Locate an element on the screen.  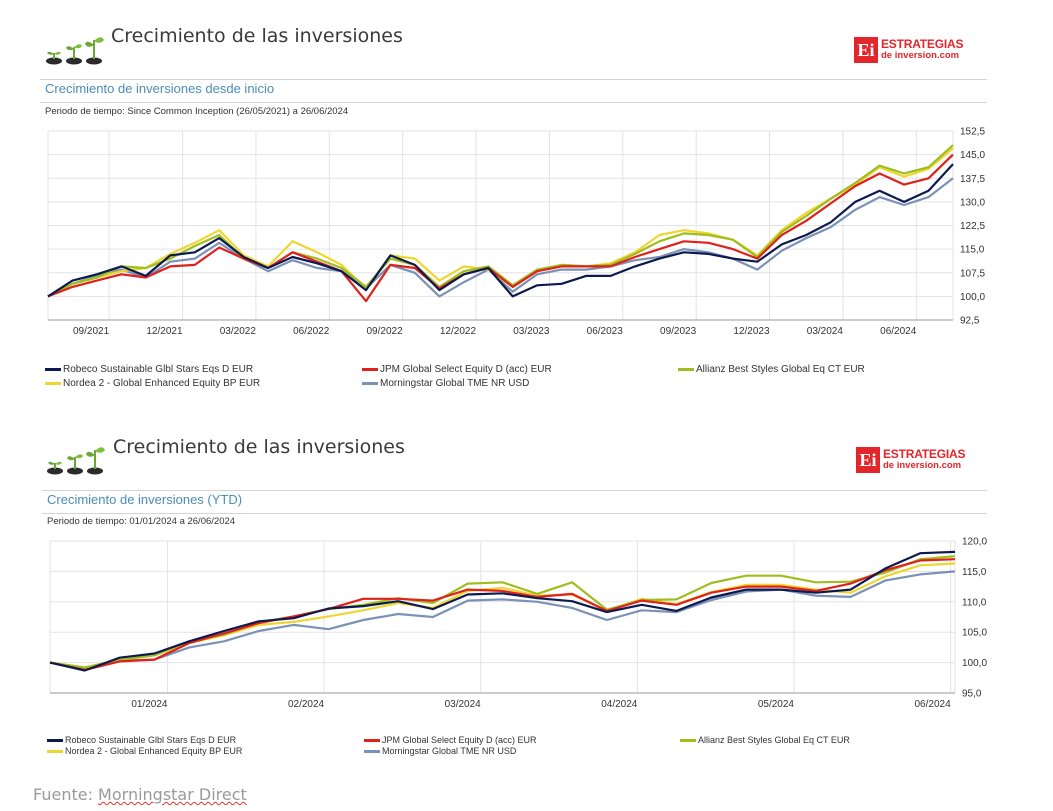
y-tick-label: 152,5 is located at coordinates (972, 132).